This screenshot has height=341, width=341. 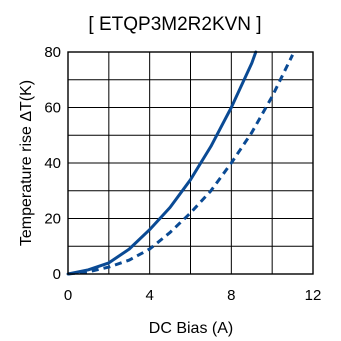 I want to click on x-axis-label: DC Bias (A), so click(x=191, y=328).